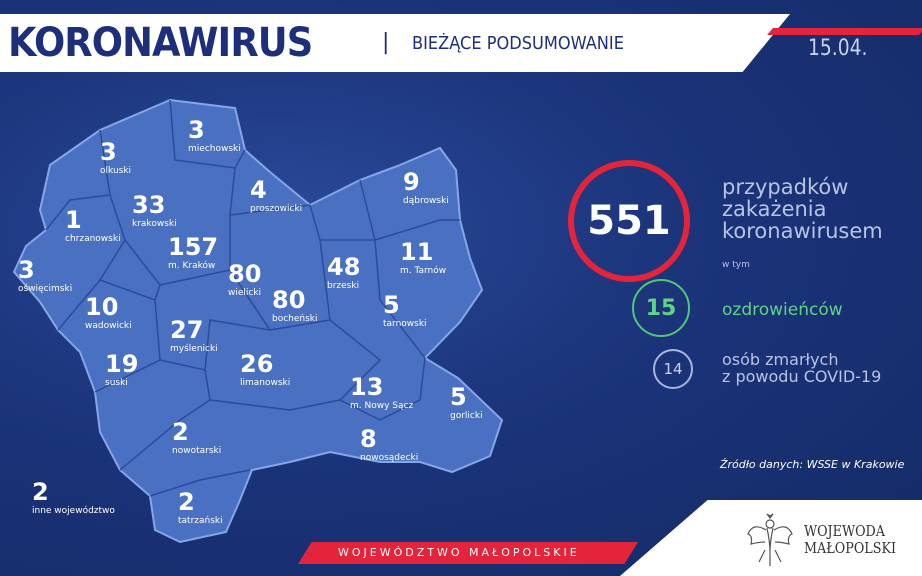 This screenshot has height=576, width=922. I want to click on total-label-line: przypadków, so click(785, 187).